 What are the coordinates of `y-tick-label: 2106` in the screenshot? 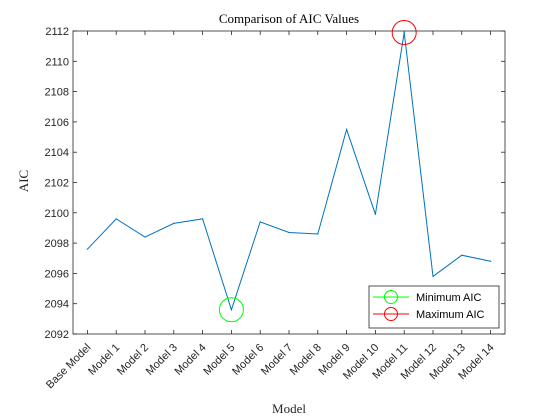 It's located at (57, 123).